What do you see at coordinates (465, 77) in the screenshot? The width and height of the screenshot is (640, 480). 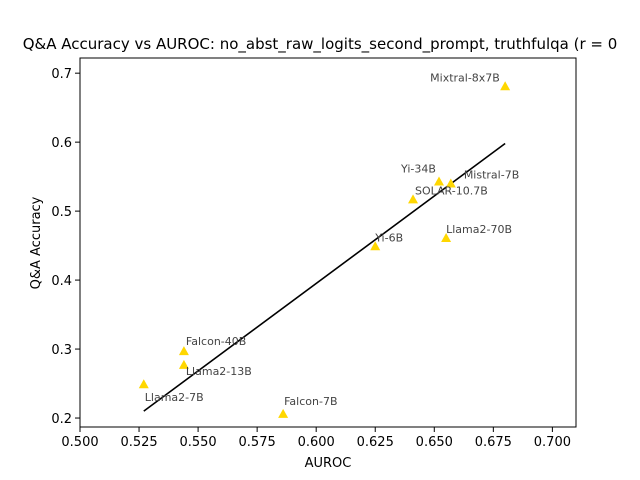 I see `point-label: Mixtral-8x7B` at bounding box center [465, 77].